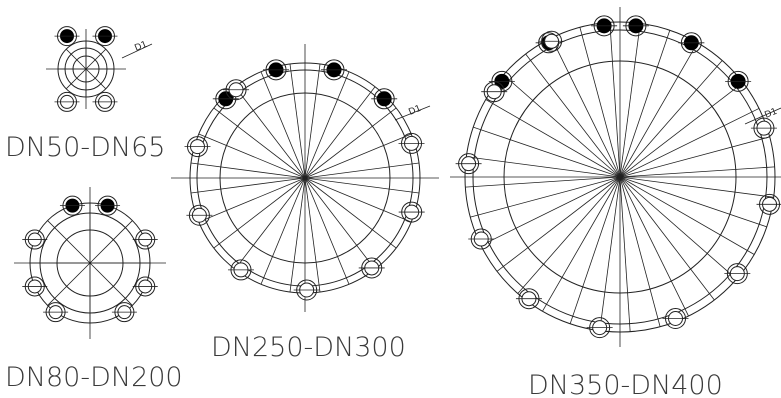 This screenshot has height=398, width=781. I want to click on dim-label-d1-dn350: D1, so click(770, 114).